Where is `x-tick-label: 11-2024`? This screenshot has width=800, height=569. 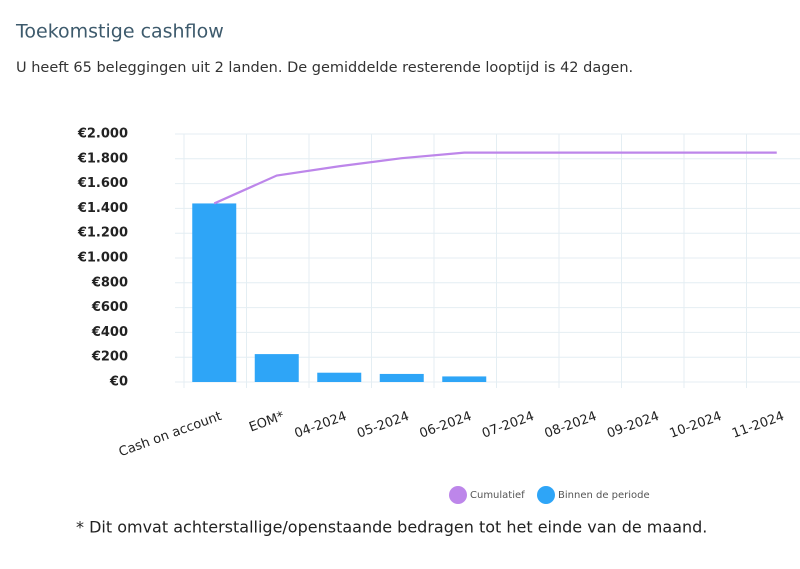 x-tick-label: 11-2024 is located at coordinates (758, 425).